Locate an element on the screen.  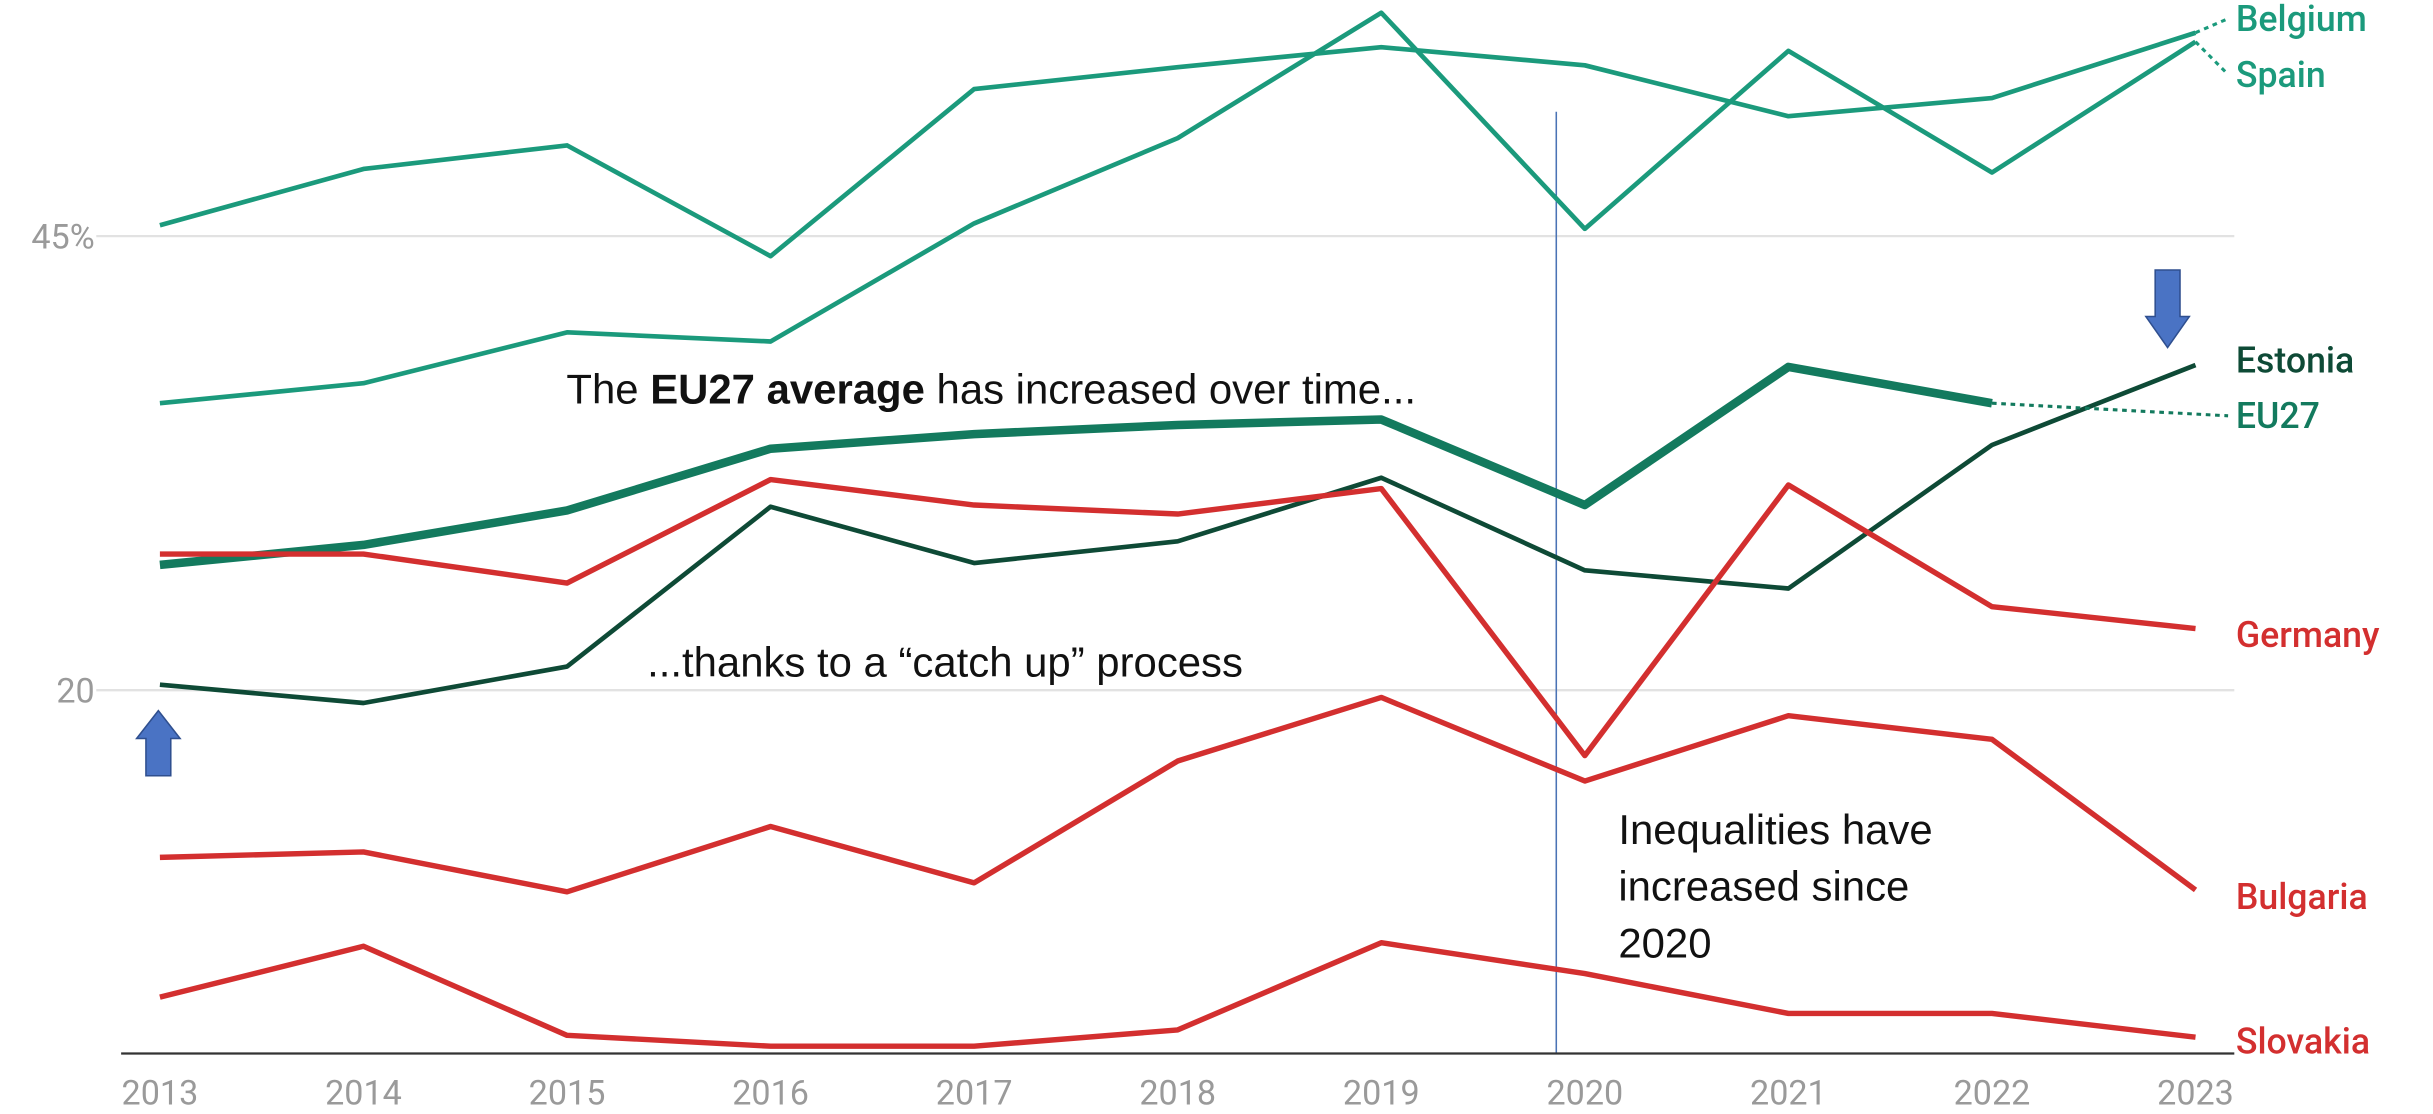
series-label: Bulgaria is located at coordinates (2302, 897).